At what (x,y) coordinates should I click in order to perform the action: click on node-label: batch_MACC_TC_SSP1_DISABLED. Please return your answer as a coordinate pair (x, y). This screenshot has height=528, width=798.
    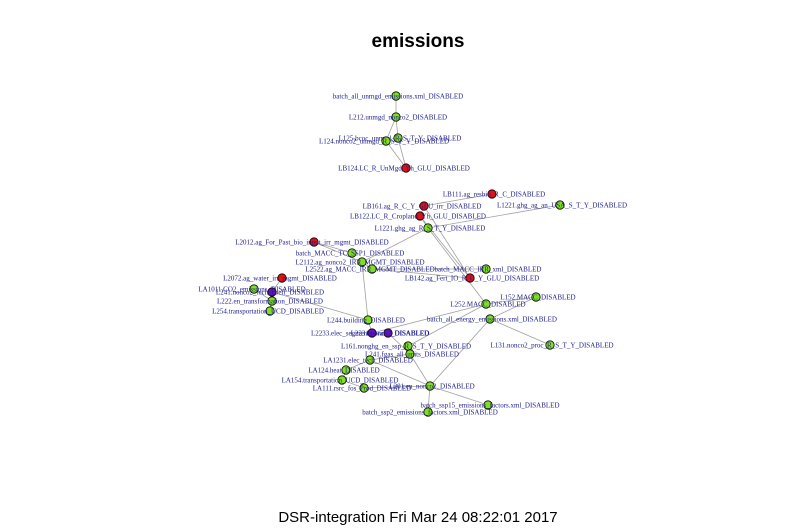
    Looking at the image, I should click on (350, 254).